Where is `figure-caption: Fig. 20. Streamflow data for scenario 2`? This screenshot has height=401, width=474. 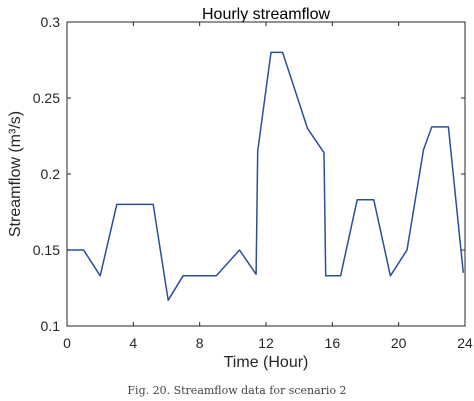 figure-caption: Fig. 20. Streamflow data for scenario 2 is located at coordinates (237, 390).